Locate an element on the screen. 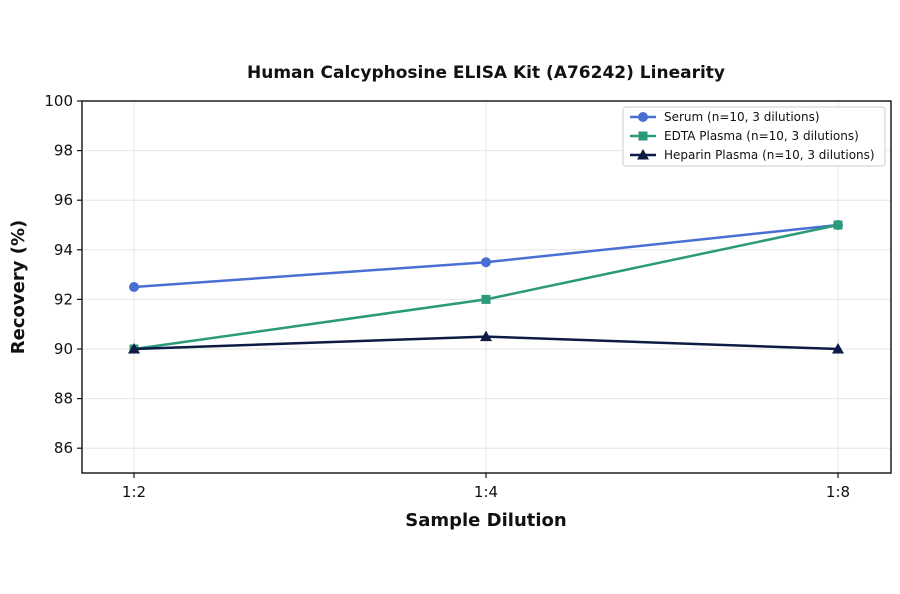 The height and width of the screenshot is (594, 900). legend-item: Serum (n=10, 3 dilutions) is located at coordinates (725, 117).